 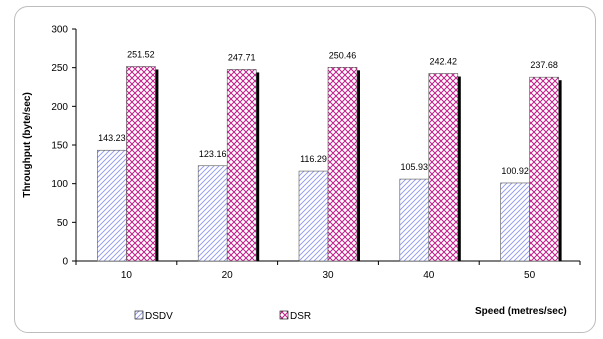 I want to click on x-axis: 10 20 30 40 50, so click(x=328, y=270).